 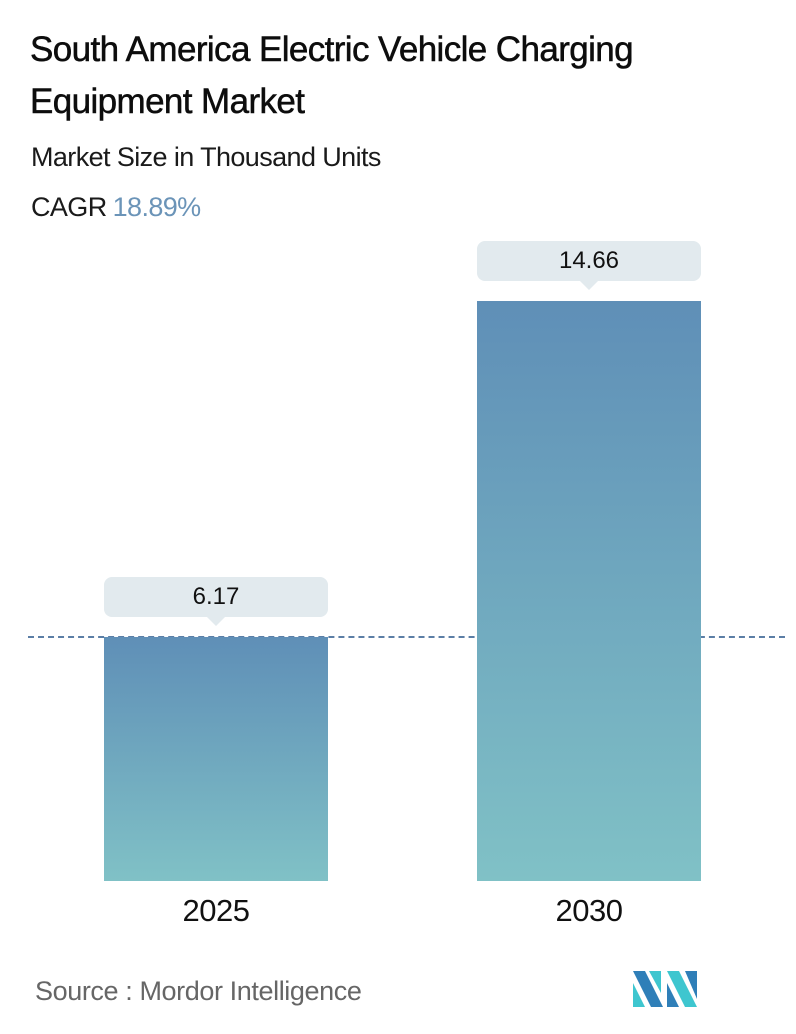 I want to click on value-callout-2025: 6.17, so click(x=216, y=601).